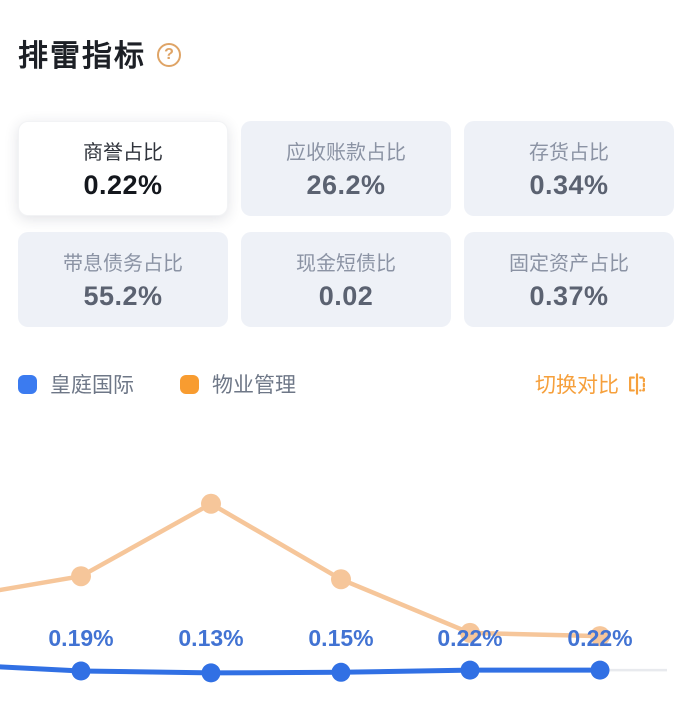 The image size is (692, 706). Describe the element at coordinates (346, 279) in the screenshot. I see `metric-card-cash-shortdebt-ratio: 现金短债比 0.02` at that location.